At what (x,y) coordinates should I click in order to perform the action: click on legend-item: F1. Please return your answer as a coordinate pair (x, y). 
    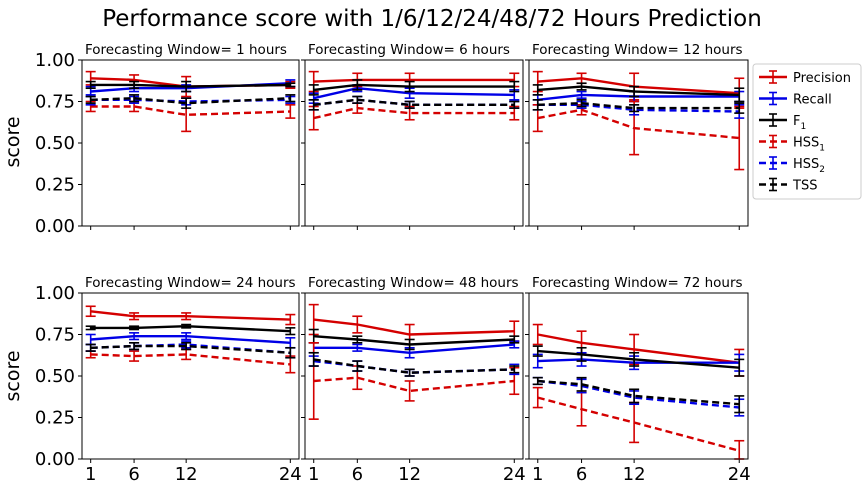
    Looking at the image, I should click on (782, 122).